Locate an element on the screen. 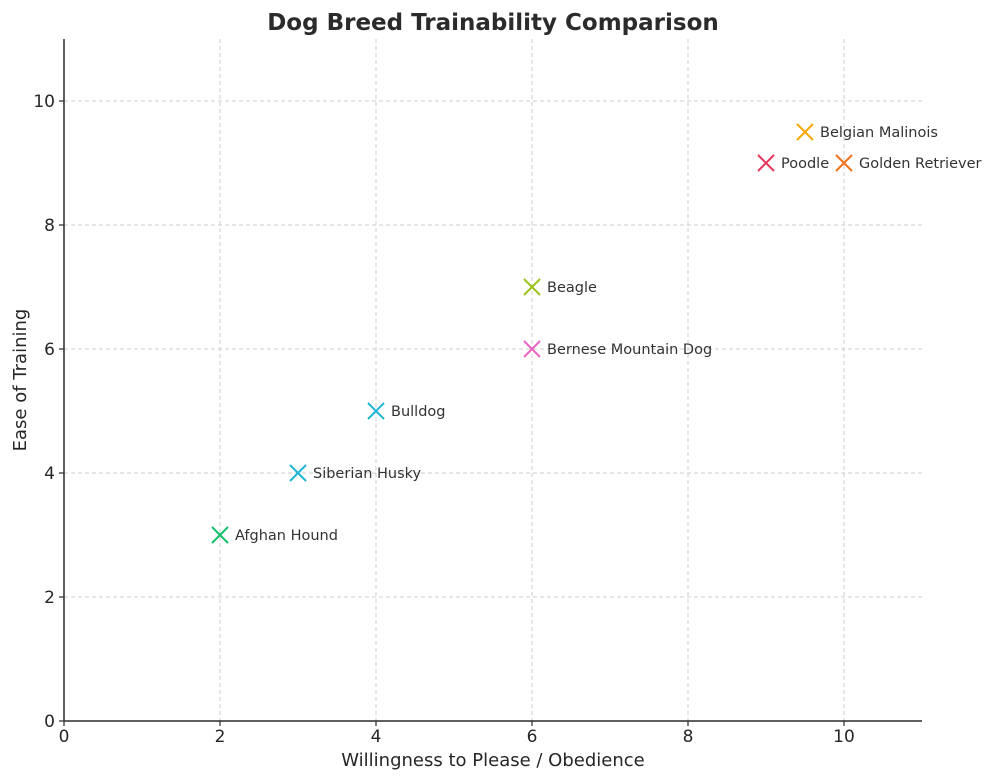 The image size is (1000, 780). point-label: Bernese Mountain Dog is located at coordinates (629, 350).